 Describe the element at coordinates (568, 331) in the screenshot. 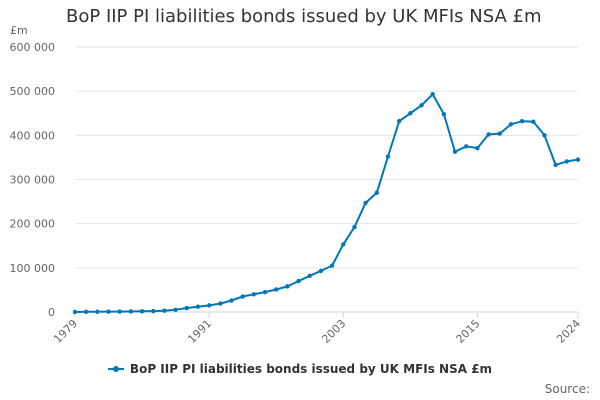

I see `x-tick-label: 2024` at that location.